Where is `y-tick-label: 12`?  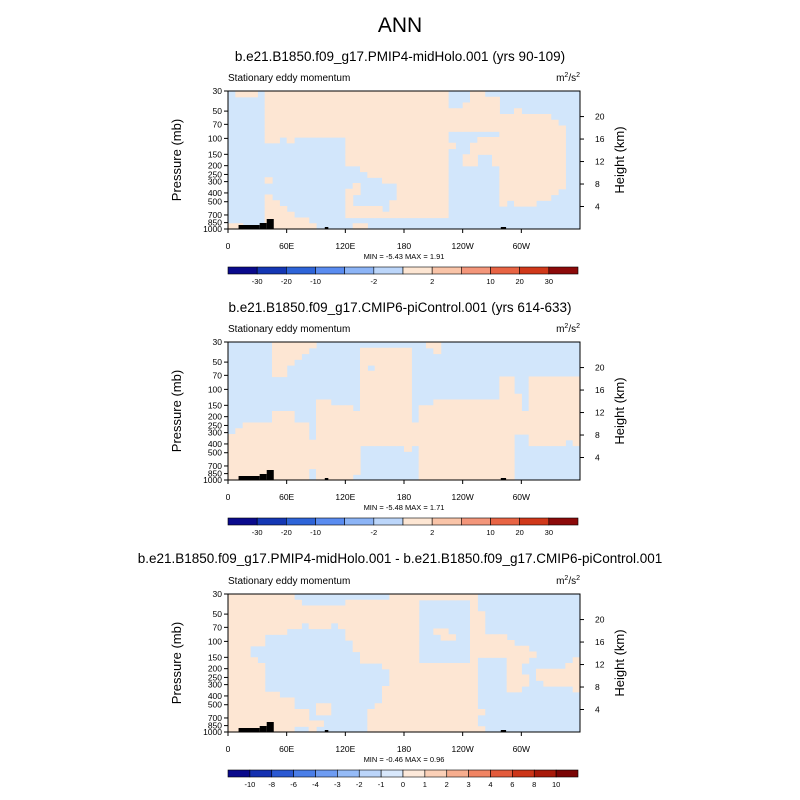
y-tick-label: 12 is located at coordinates (600, 162).